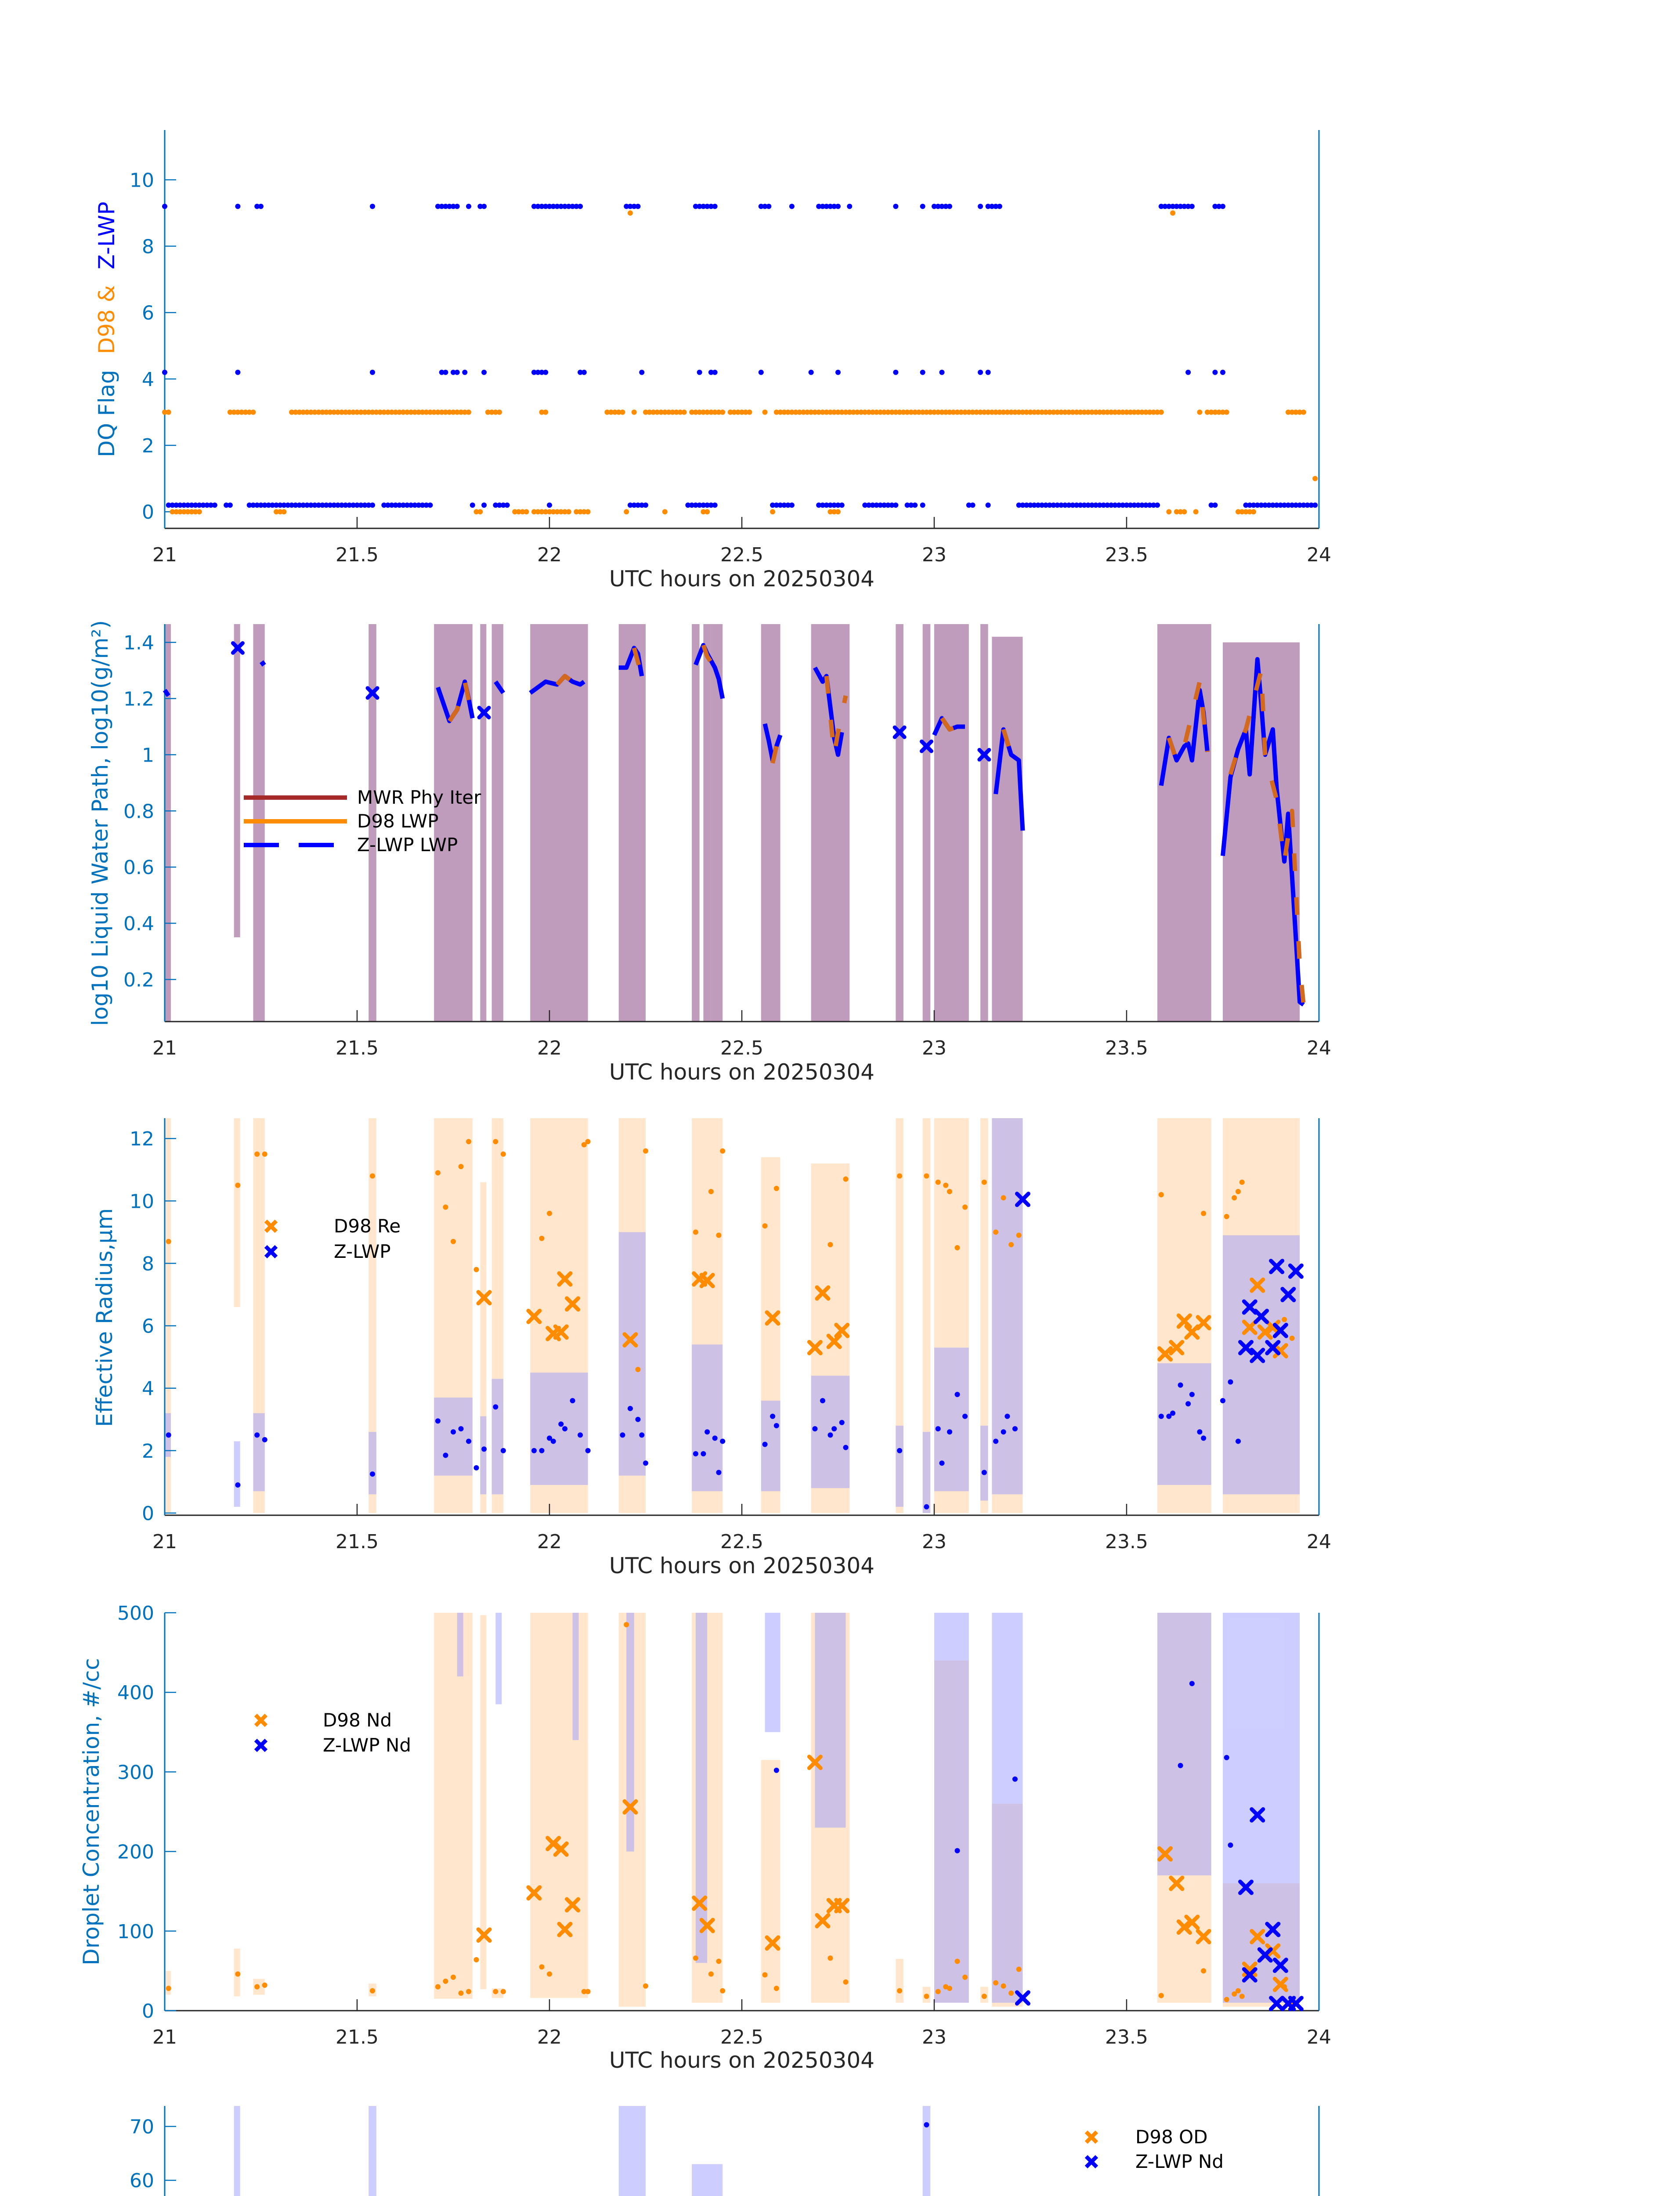 This screenshot has width=1680, height=2196. What do you see at coordinates (926, 2124) in the screenshot?
I see `data-marks` at bounding box center [926, 2124].